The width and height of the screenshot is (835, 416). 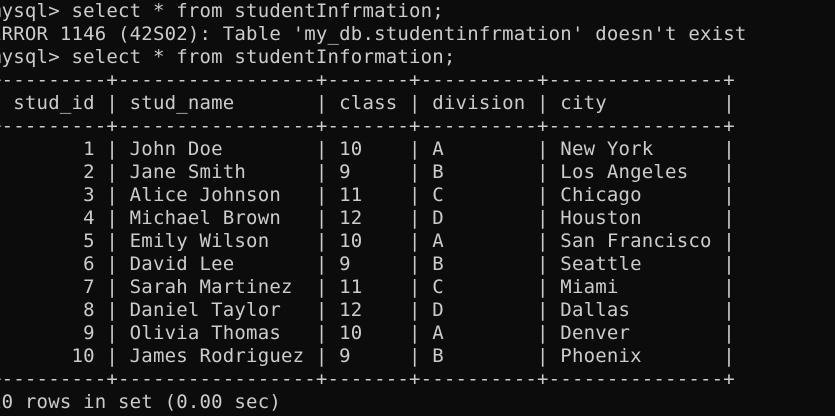 What do you see at coordinates (222, 11) in the screenshot?
I see `prompt-command-line: mysql> select * from studentInfrmation;` at bounding box center [222, 11].